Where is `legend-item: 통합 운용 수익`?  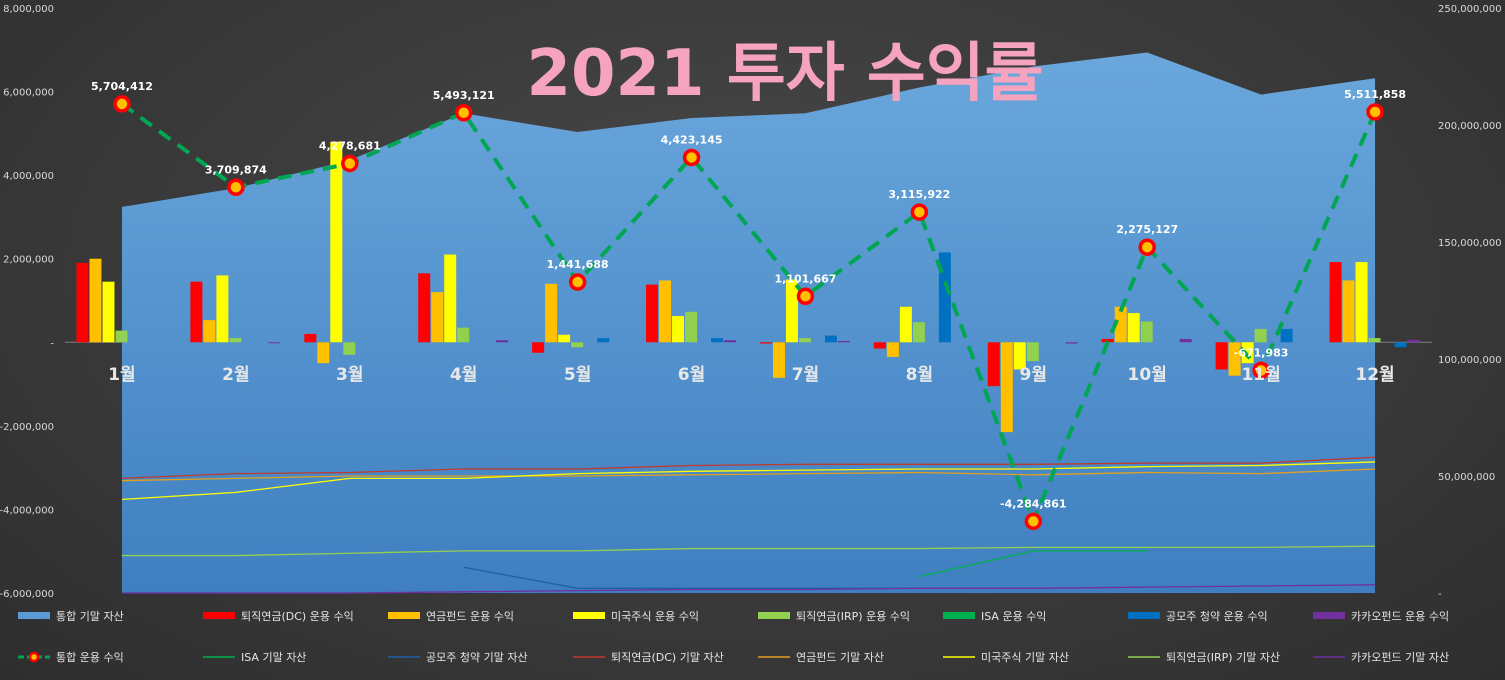
legend-item: 통합 운용 수익 is located at coordinates (71, 657).